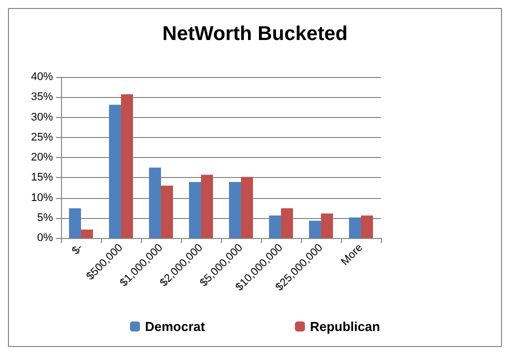 The height and width of the screenshot is (357, 512). I want to click on y-tick-label: 10%, so click(42, 198).